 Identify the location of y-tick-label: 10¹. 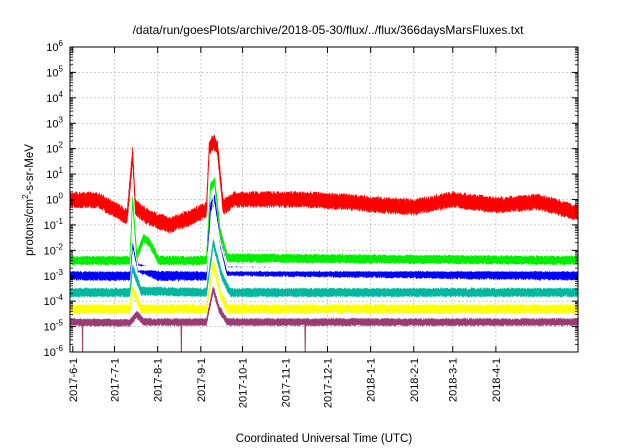
(54, 173).